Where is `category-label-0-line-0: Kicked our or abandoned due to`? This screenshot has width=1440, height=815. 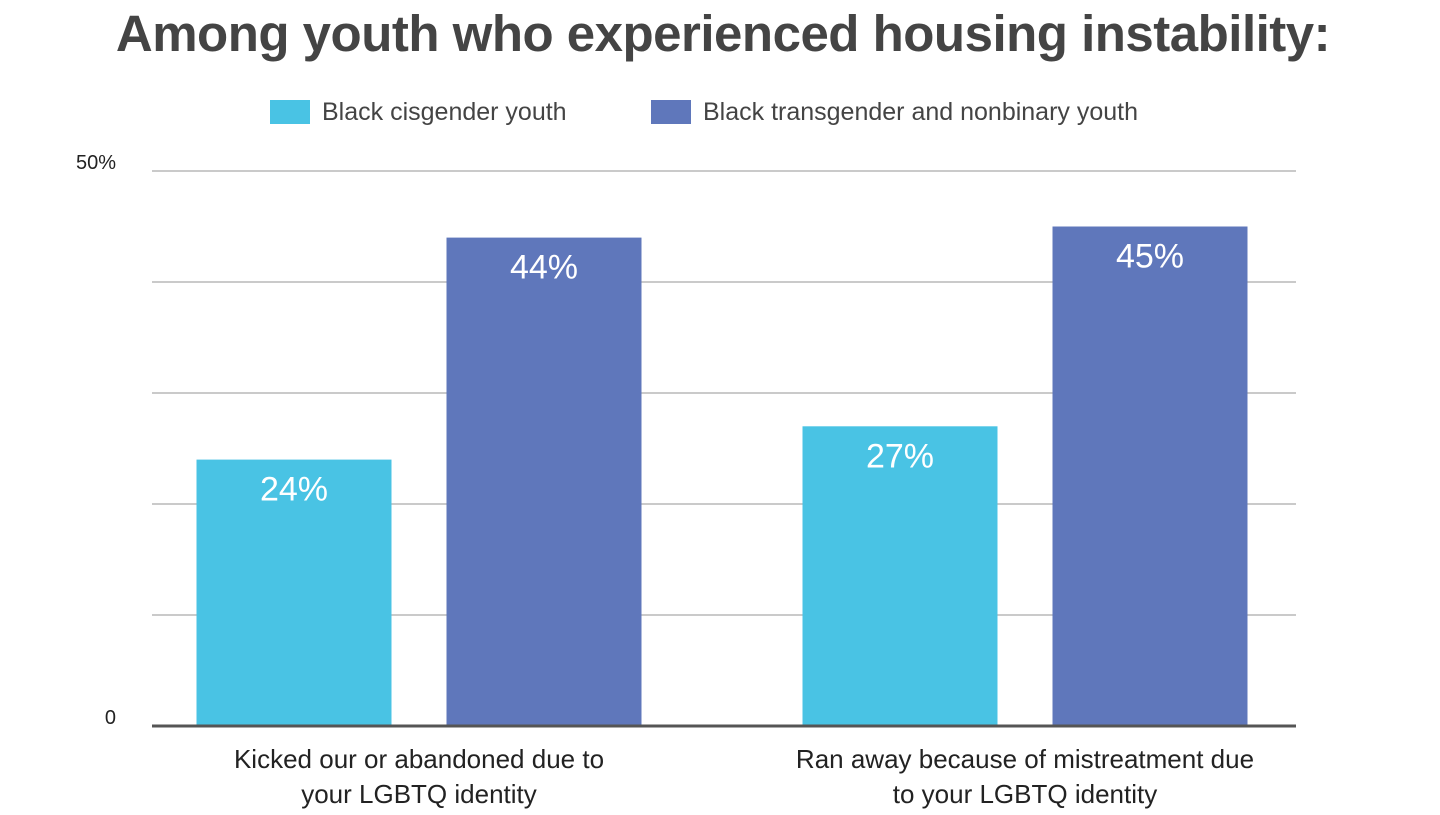
category-label-0-line-0: Kicked our or abandoned due to is located at coordinates (419, 759).